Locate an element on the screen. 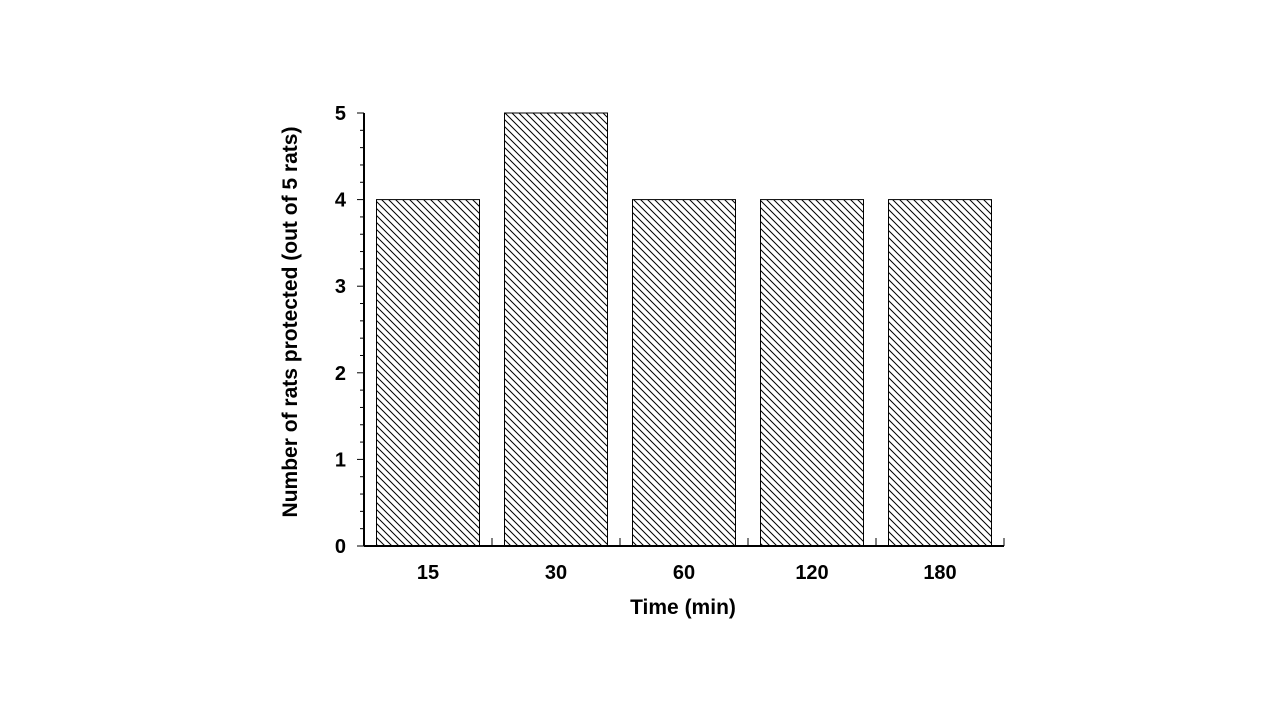 This screenshot has height=720, width=1280. x-tick-label: 180 is located at coordinates (939, 573).